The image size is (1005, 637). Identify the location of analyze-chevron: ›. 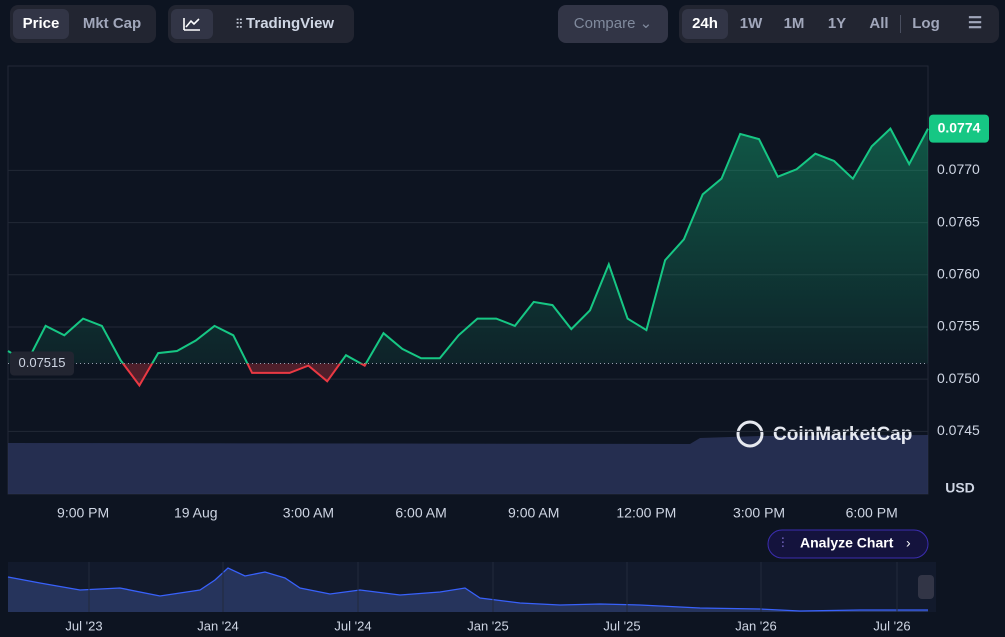
(908, 543).